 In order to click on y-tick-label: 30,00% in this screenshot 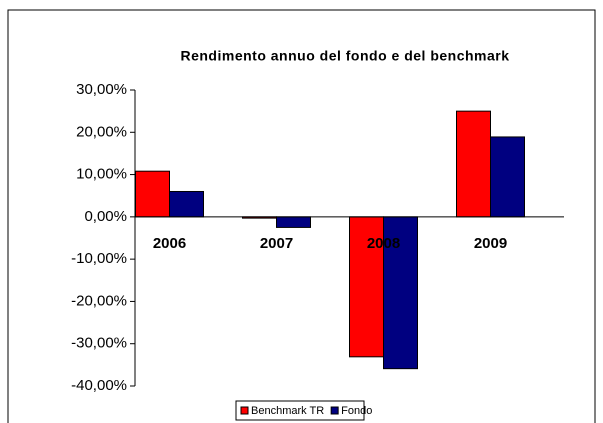, I will do `click(101, 89)`.